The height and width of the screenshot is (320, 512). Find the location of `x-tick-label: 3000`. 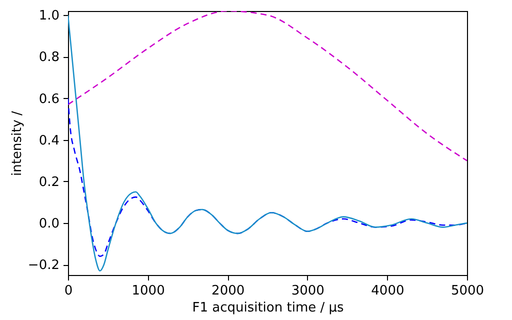

x-tick-label: 3000 is located at coordinates (307, 291).